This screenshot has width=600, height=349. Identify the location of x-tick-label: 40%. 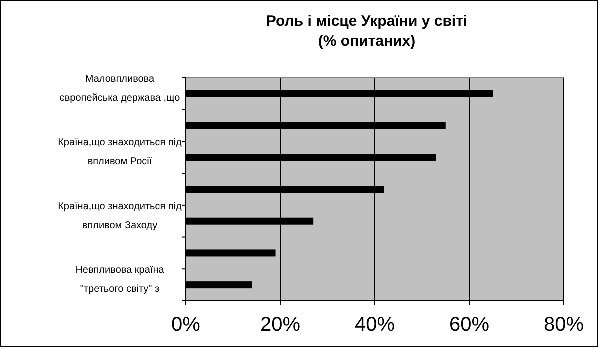
(375, 325).